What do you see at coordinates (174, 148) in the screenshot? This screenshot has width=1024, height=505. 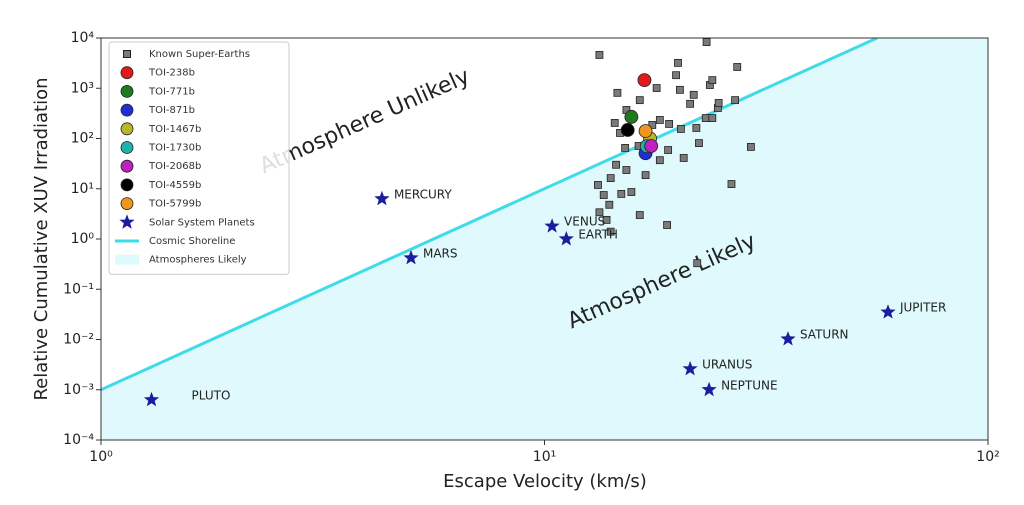 I see `legend-label: TOI-1730b` at bounding box center [174, 148].